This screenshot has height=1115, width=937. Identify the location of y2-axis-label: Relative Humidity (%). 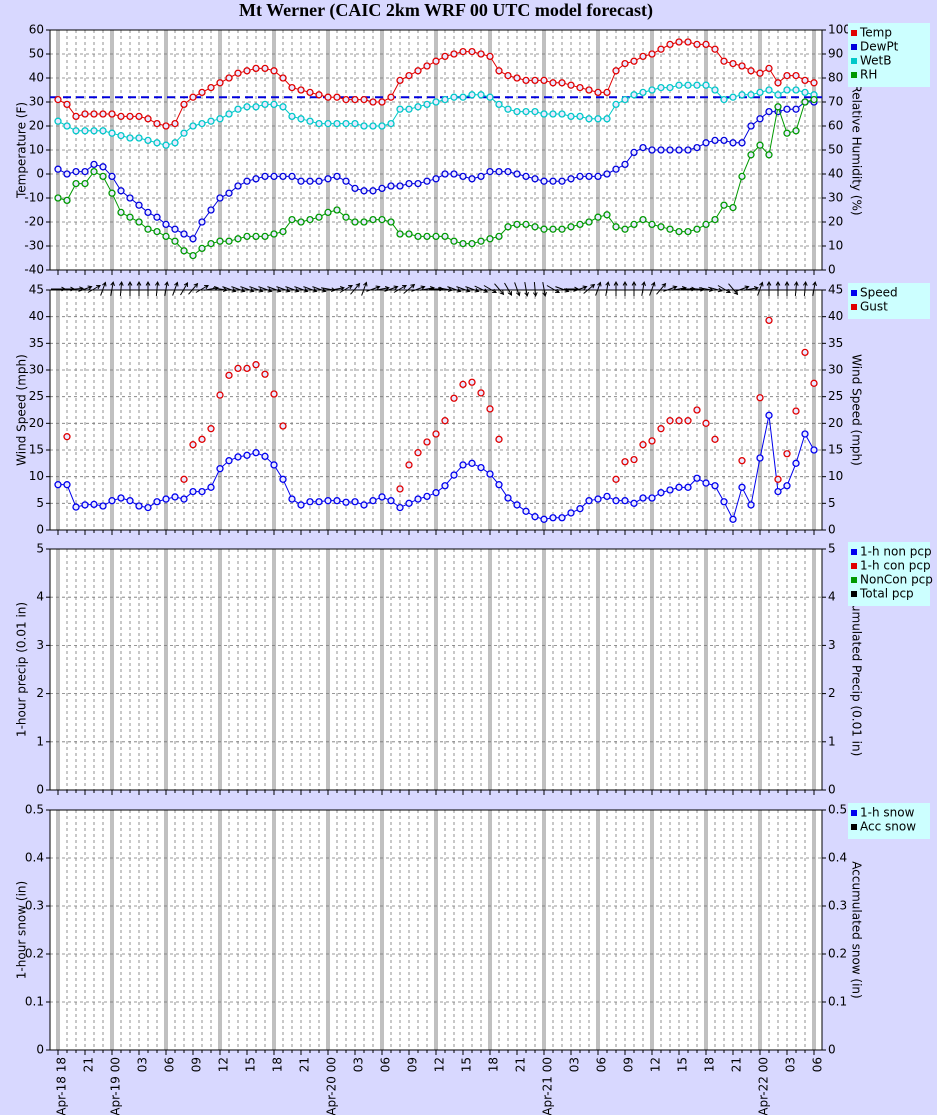
(857, 149).